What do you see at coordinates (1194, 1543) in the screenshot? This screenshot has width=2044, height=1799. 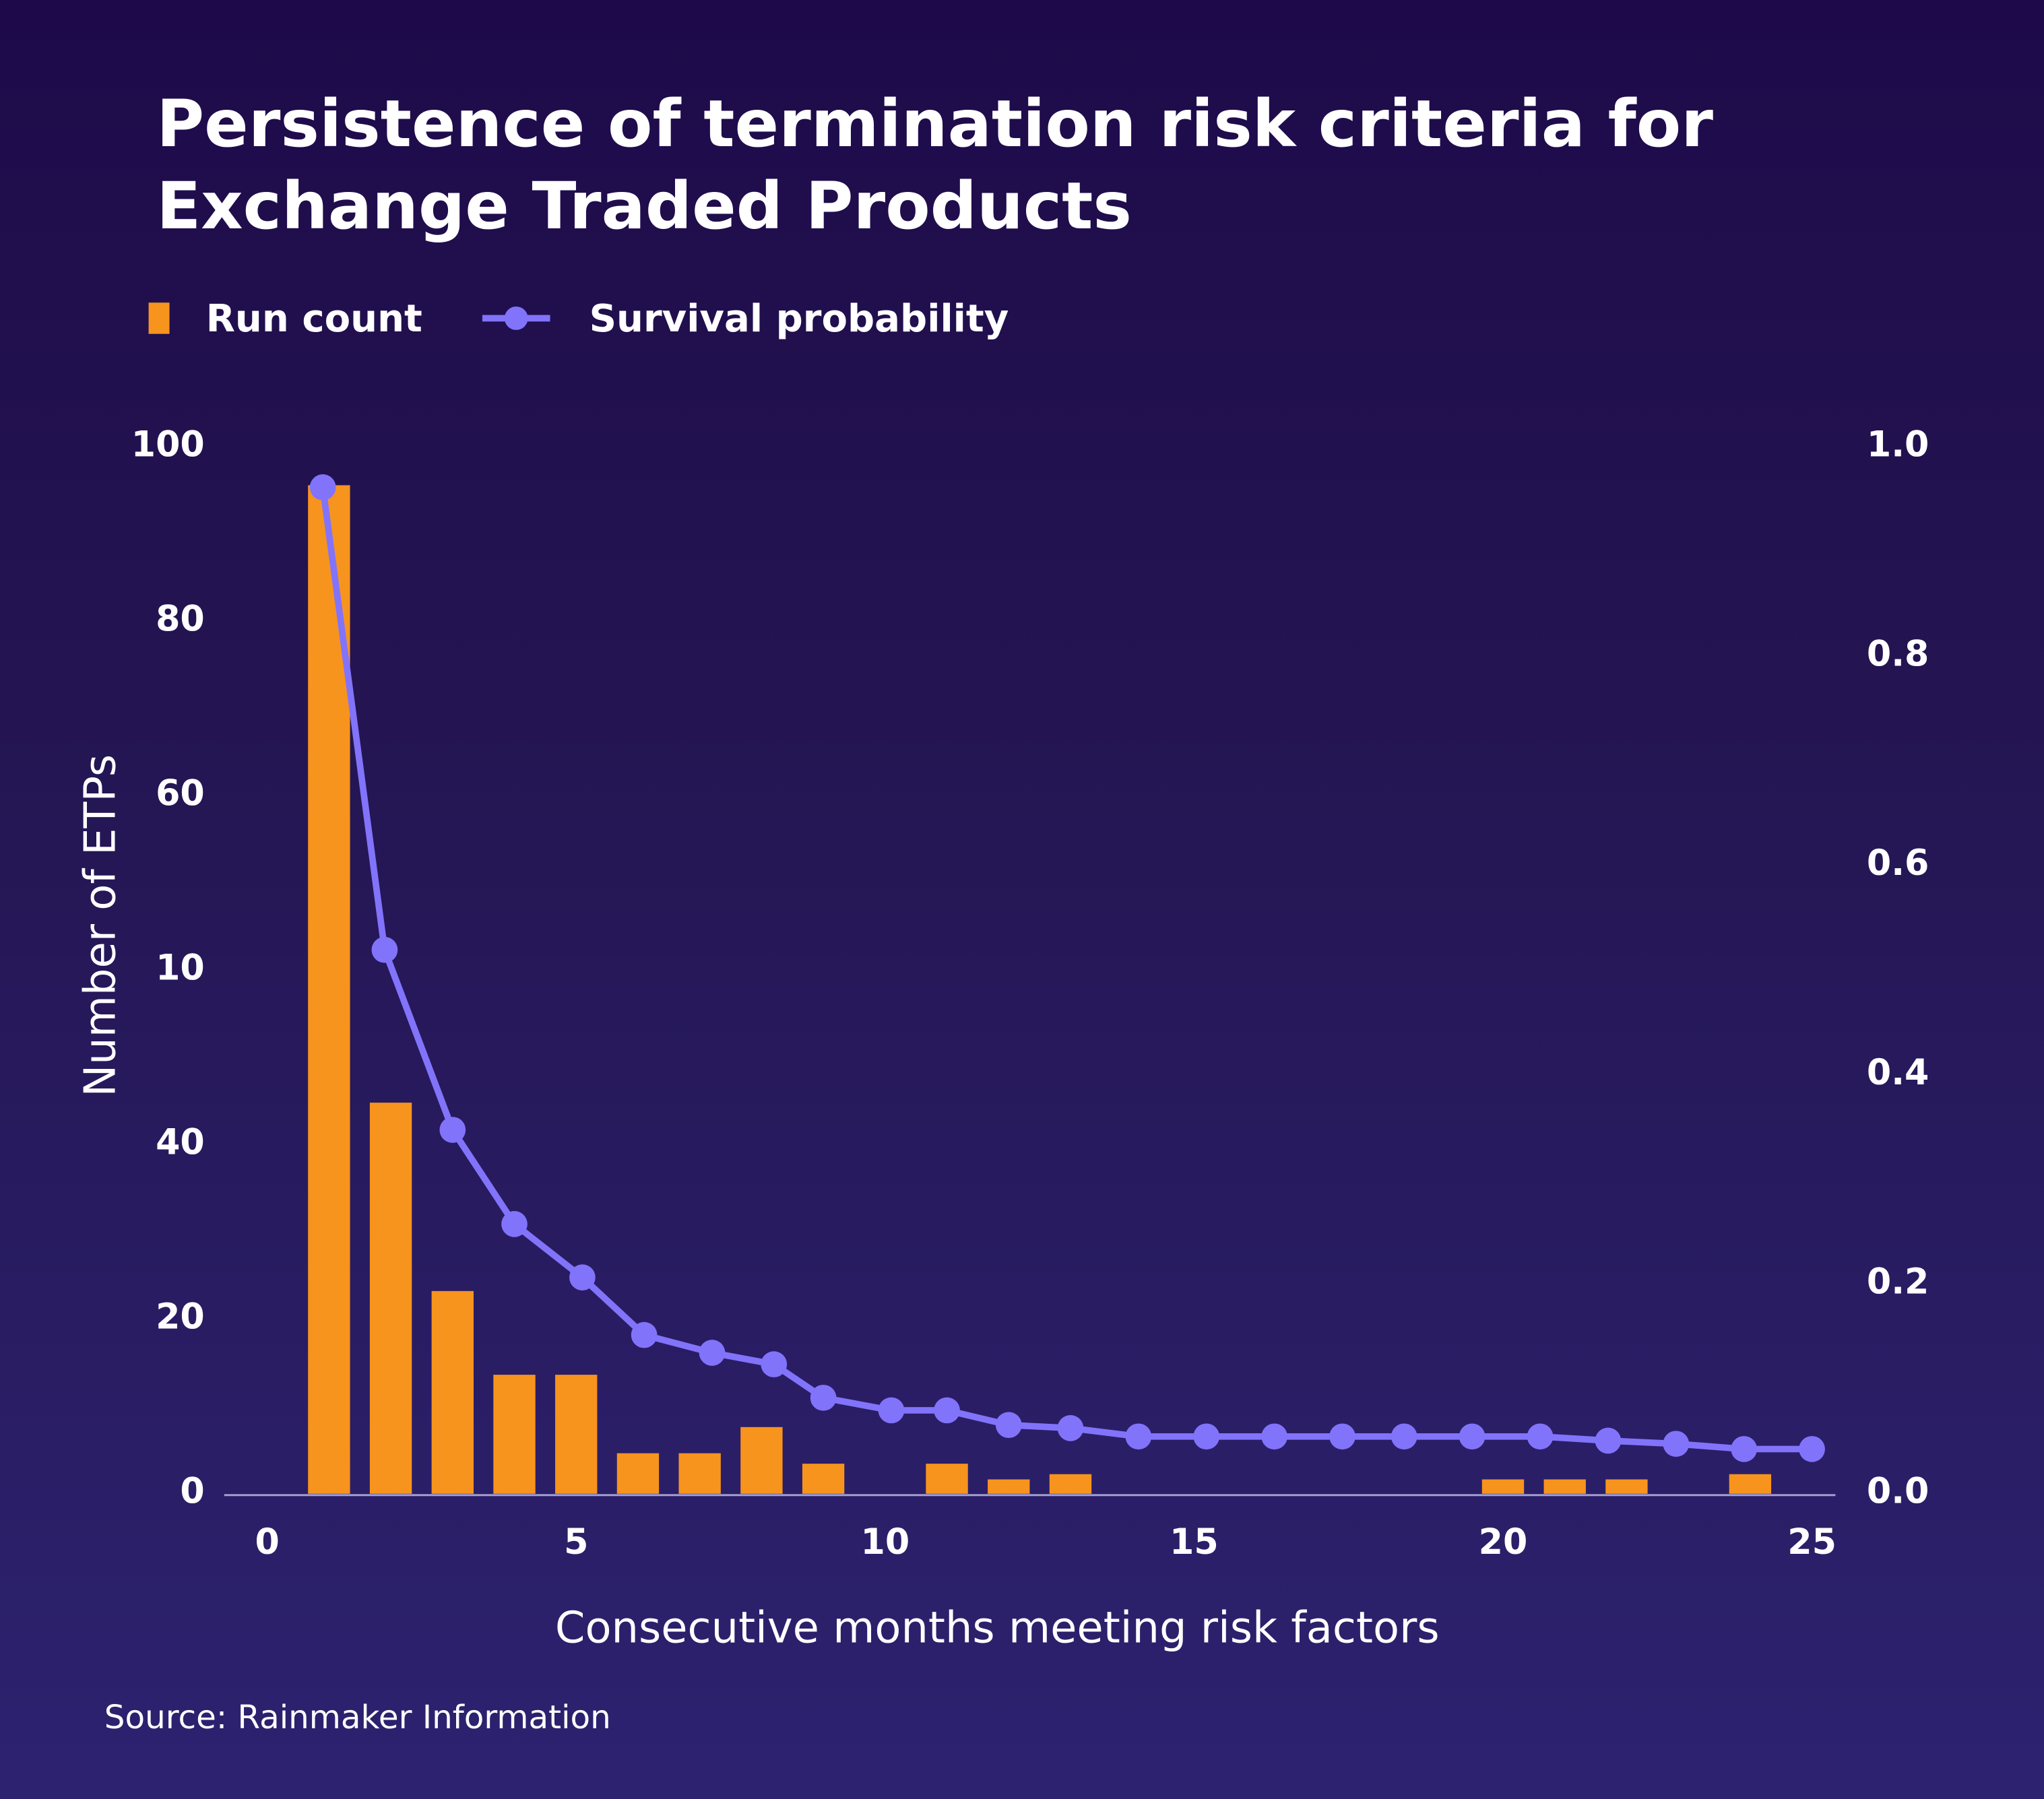 I see `x-tick-label: 15` at bounding box center [1194, 1543].